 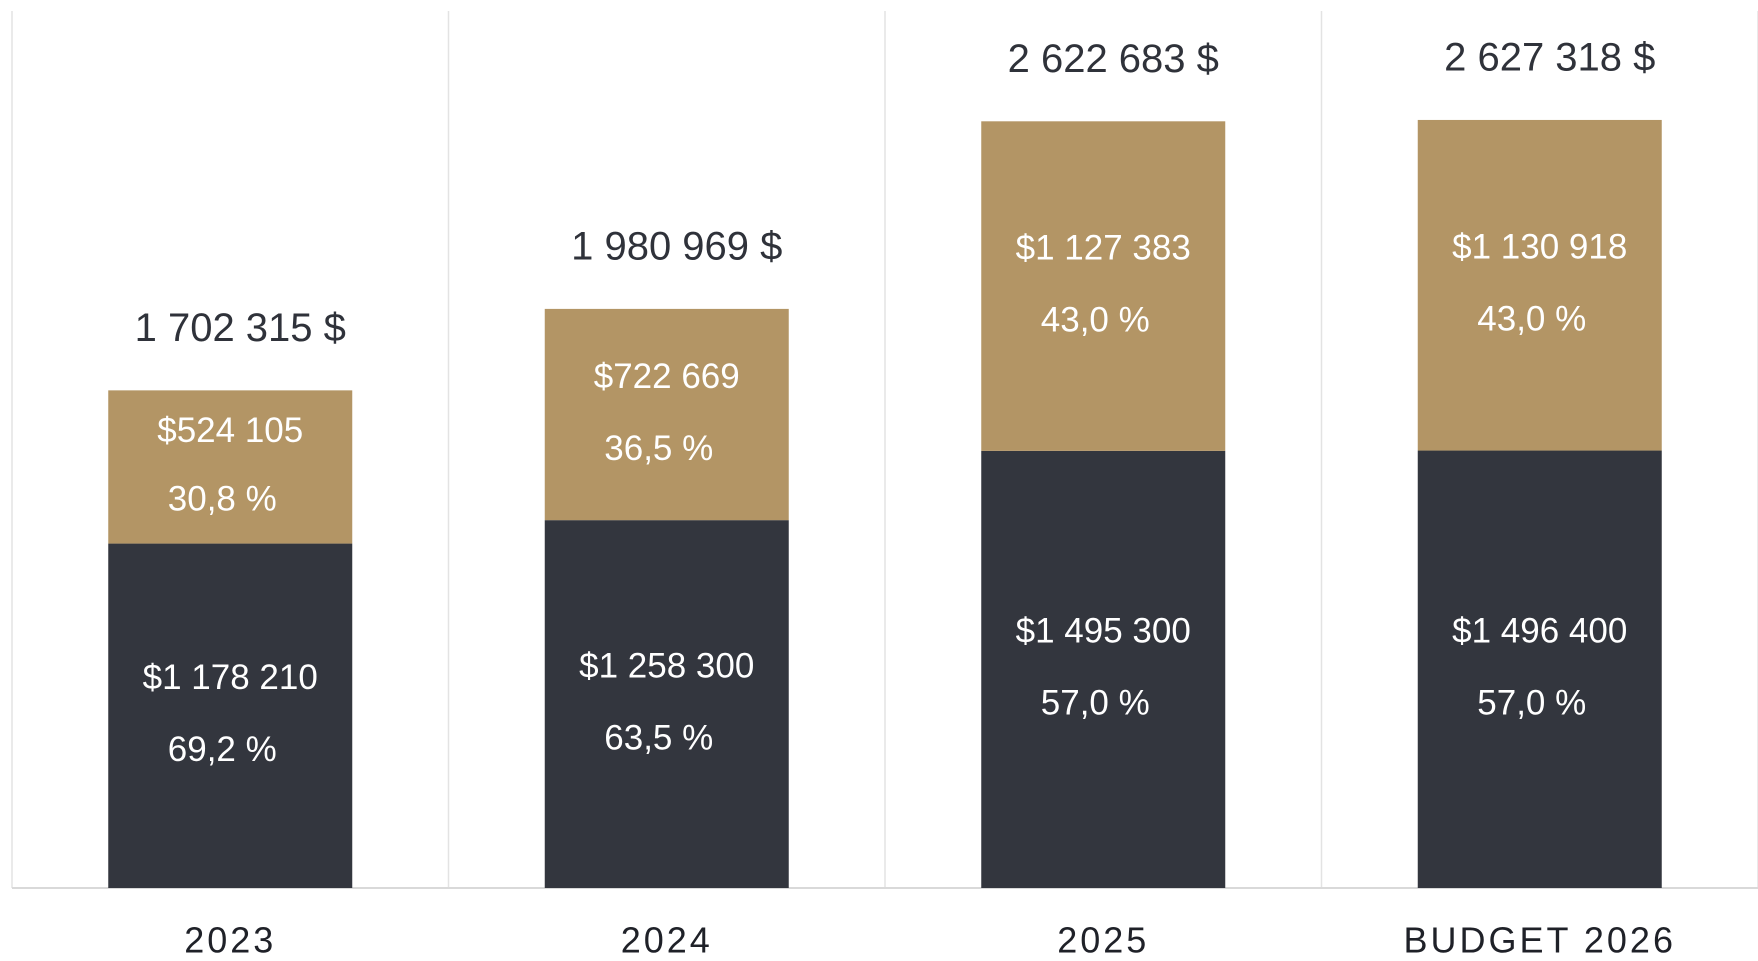 What do you see at coordinates (676, 246) in the screenshot?
I see `total-label: 1 980 969 $` at bounding box center [676, 246].